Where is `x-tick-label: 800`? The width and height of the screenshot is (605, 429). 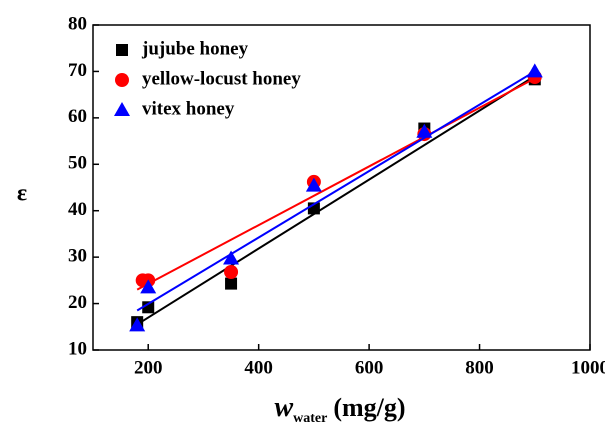
x-tick-label: 800 is located at coordinates (479, 367).